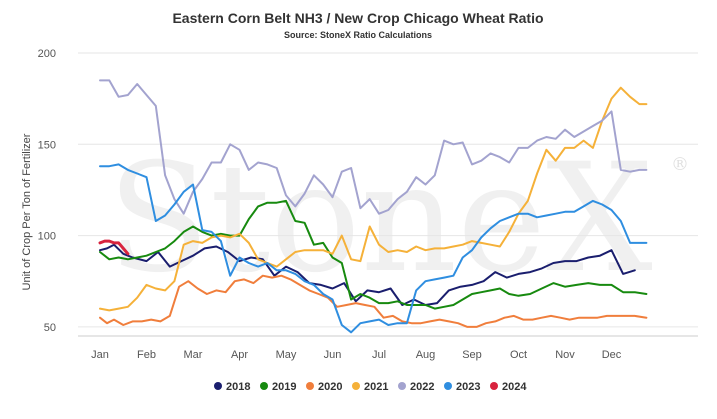 Image resolution: width=717 pixels, height=419 pixels. Describe the element at coordinates (286, 355) in the screenshot. I see `x-tick-label: May` at that location.